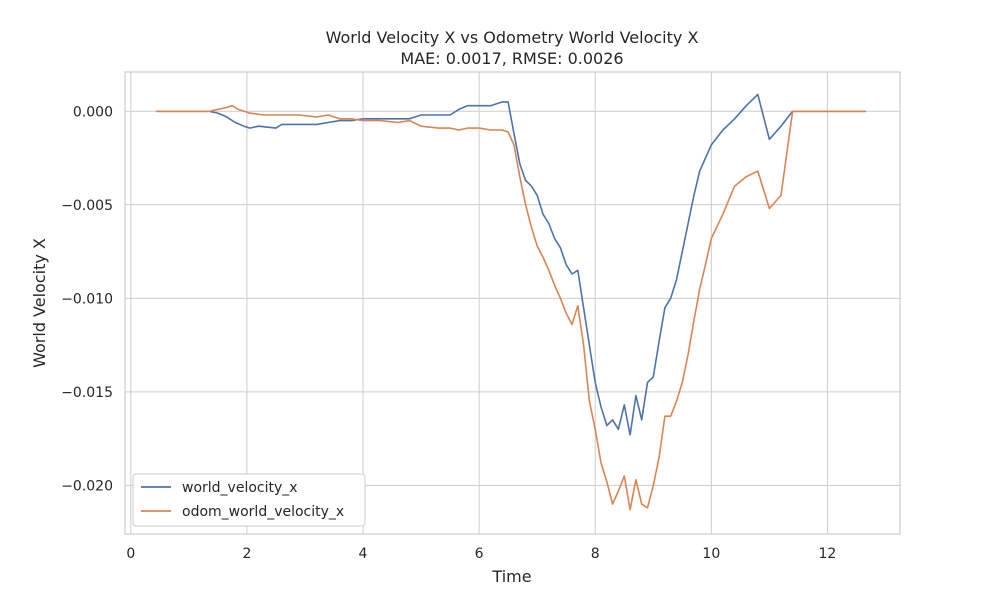 The width and height of the screenshot is (1000, 600). What do you see at coordinates (246, 554) in the screenshot?
I see `x-tick-label: 2` at bounding box center [246, 554].